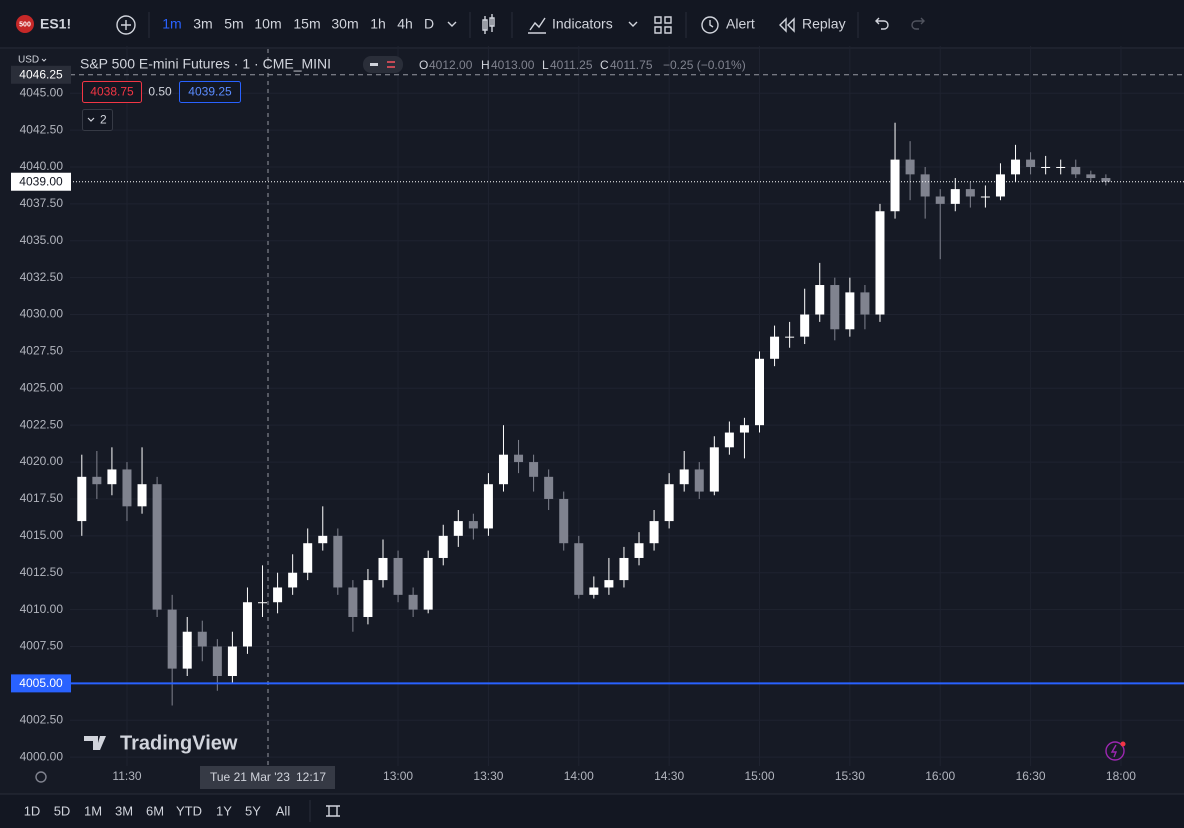 The width and height of the screenshot is (1184, 828). Describe the element at coordinates (283, 810) in the screenshot. I see `range-button: All` at that location.